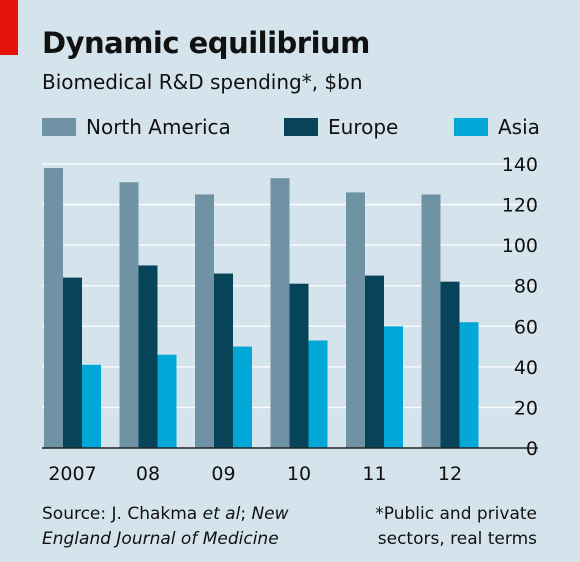  Describe the element at coordinates (202, 82) in the screenshot. I see `chart-subtitle: Biomedical R&D spending*, $bn` at that location.